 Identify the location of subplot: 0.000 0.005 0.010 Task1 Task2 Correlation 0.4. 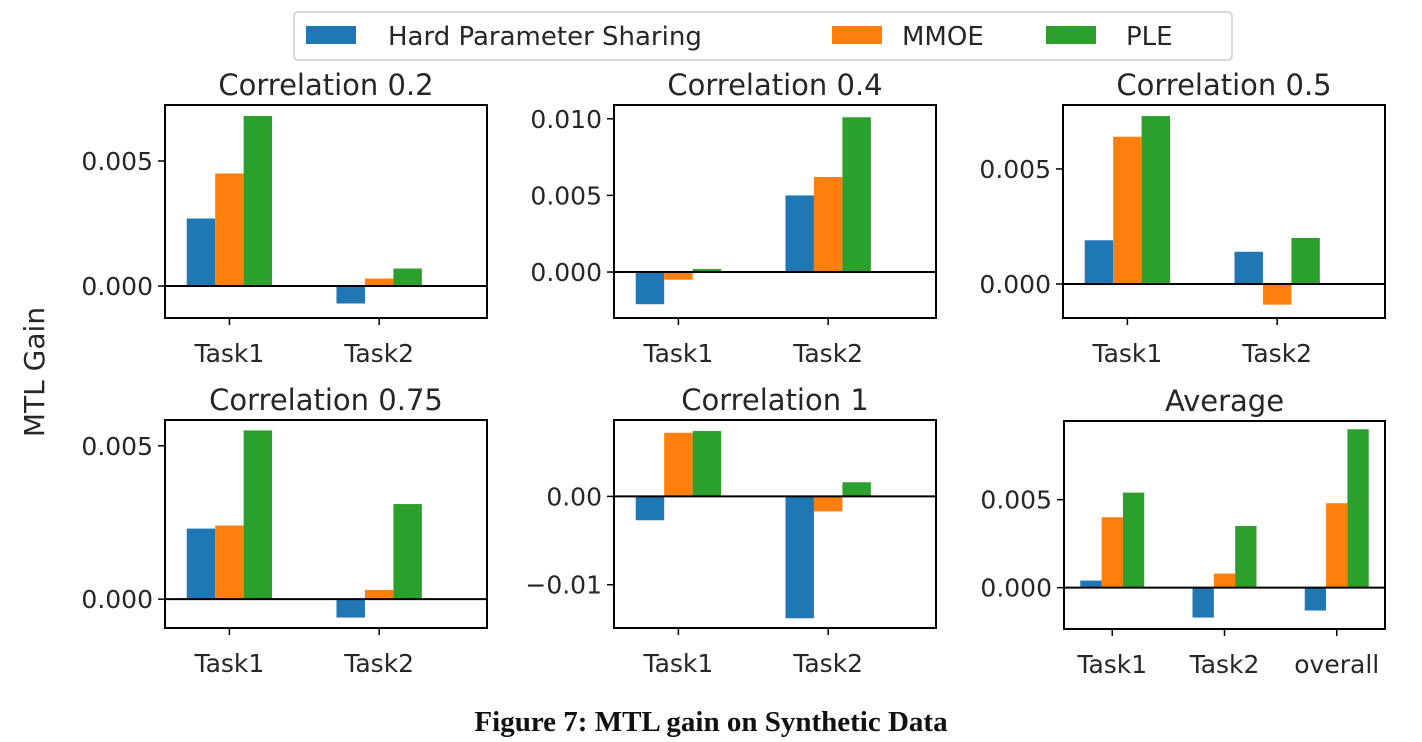
(733, 218).